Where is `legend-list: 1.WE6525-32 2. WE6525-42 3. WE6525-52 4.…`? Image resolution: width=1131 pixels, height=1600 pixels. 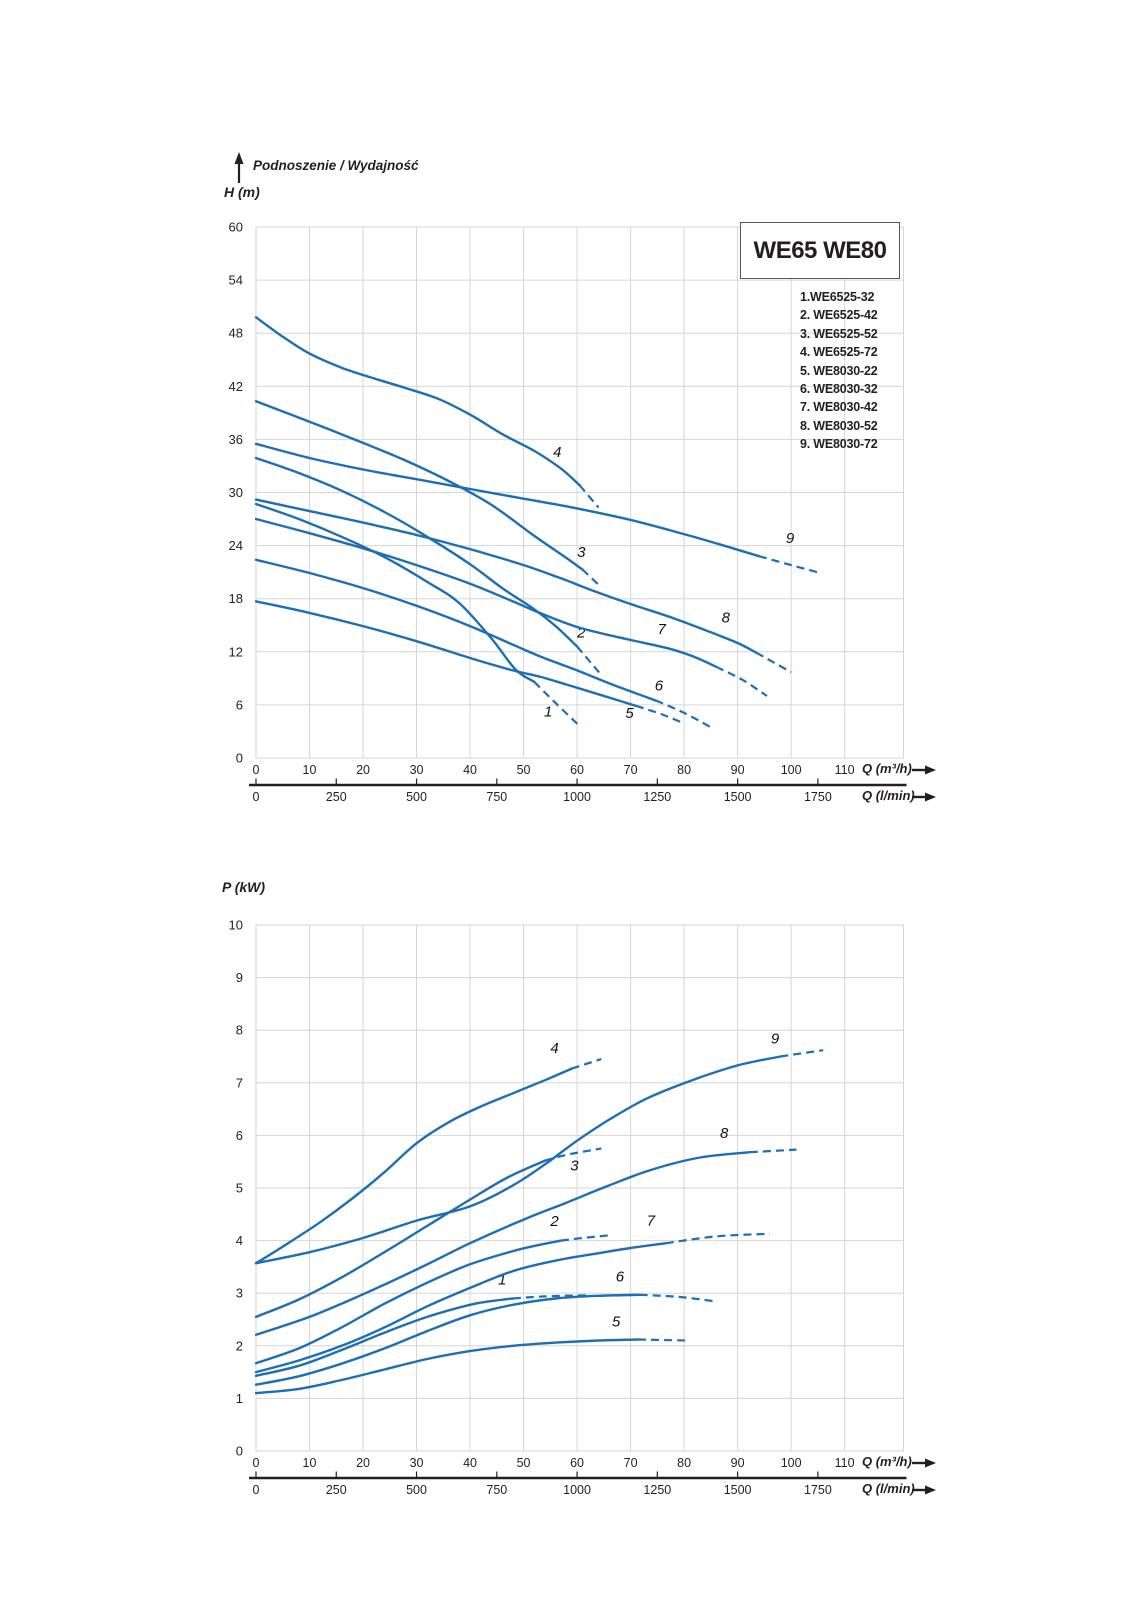
legend-list: 1.WE6525-32 2. WE6525-42 3. WE6525-52 4.… is located at coordinates (839, 371).